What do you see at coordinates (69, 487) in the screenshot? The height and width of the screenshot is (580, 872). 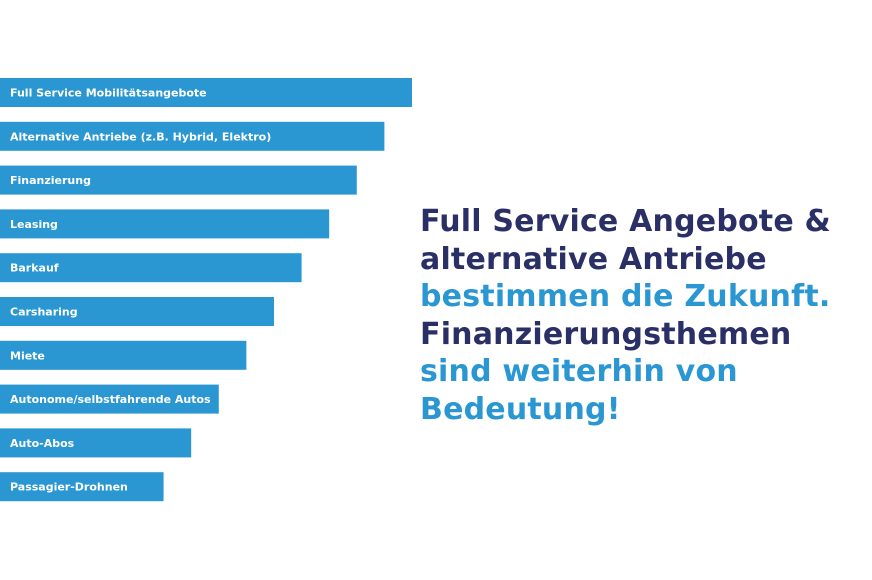 I see `bar-label: Passagier-Drohnen` at bounding box center [69, 487].